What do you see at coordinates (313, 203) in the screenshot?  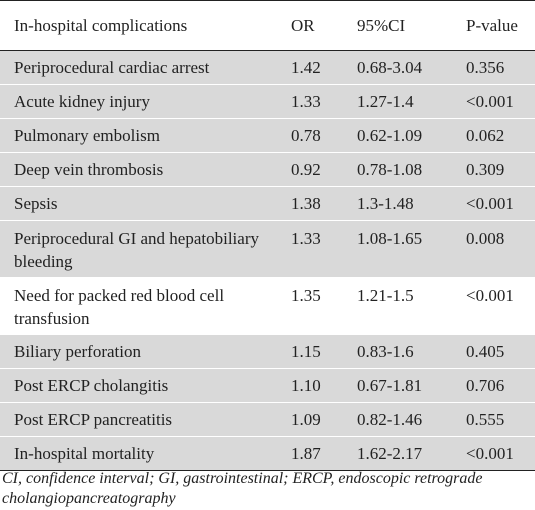 I see `cell-or: 1.38` at bounding box center [313, 203].